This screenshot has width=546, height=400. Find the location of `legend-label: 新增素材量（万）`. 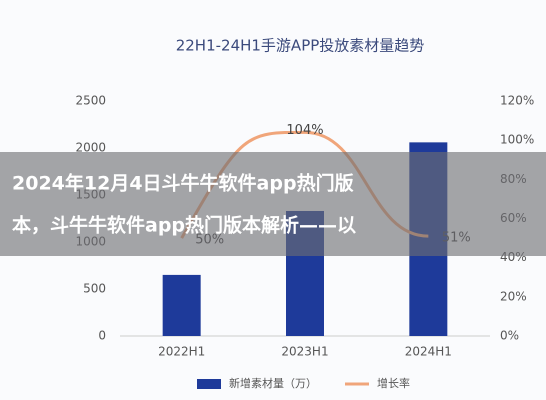

legend-label: 新增素材量（万） is located at coordinates (273, 383).